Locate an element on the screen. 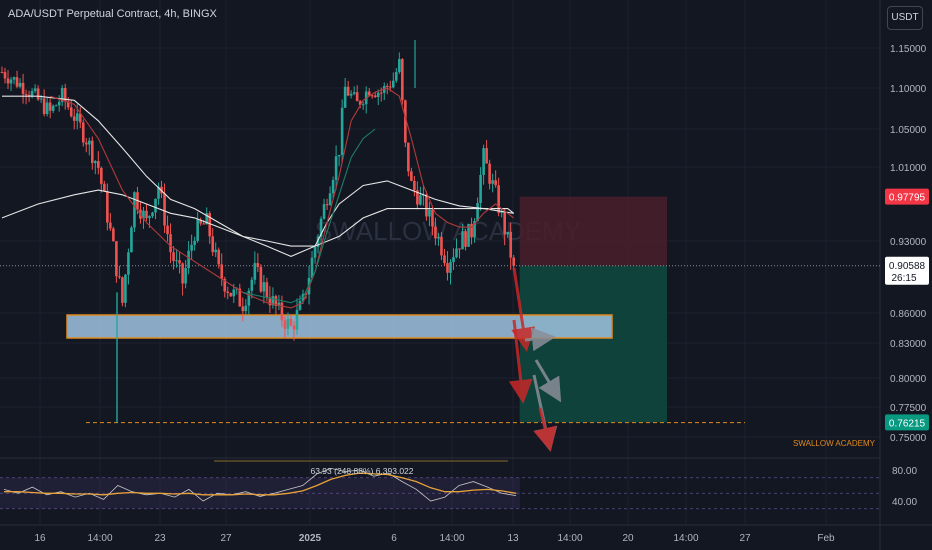 The image size is (932, 550). time-label: 6 is located at coordinates (394, 538).